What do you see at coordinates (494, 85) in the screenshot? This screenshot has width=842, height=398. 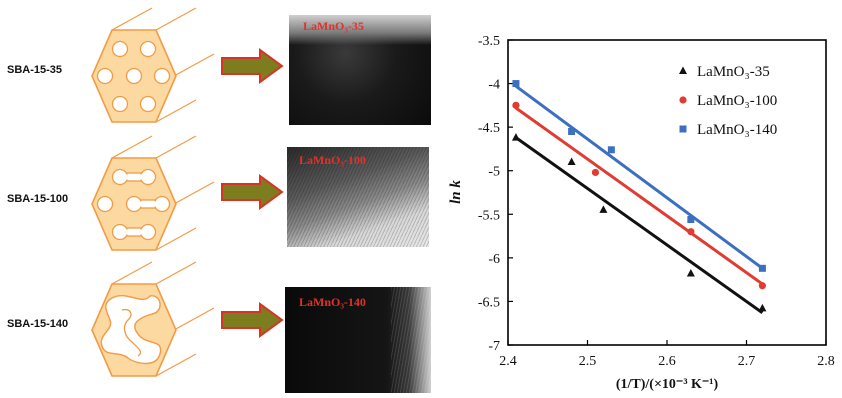 I see `y-tick-label: -4` at bounding box center [494, 85].